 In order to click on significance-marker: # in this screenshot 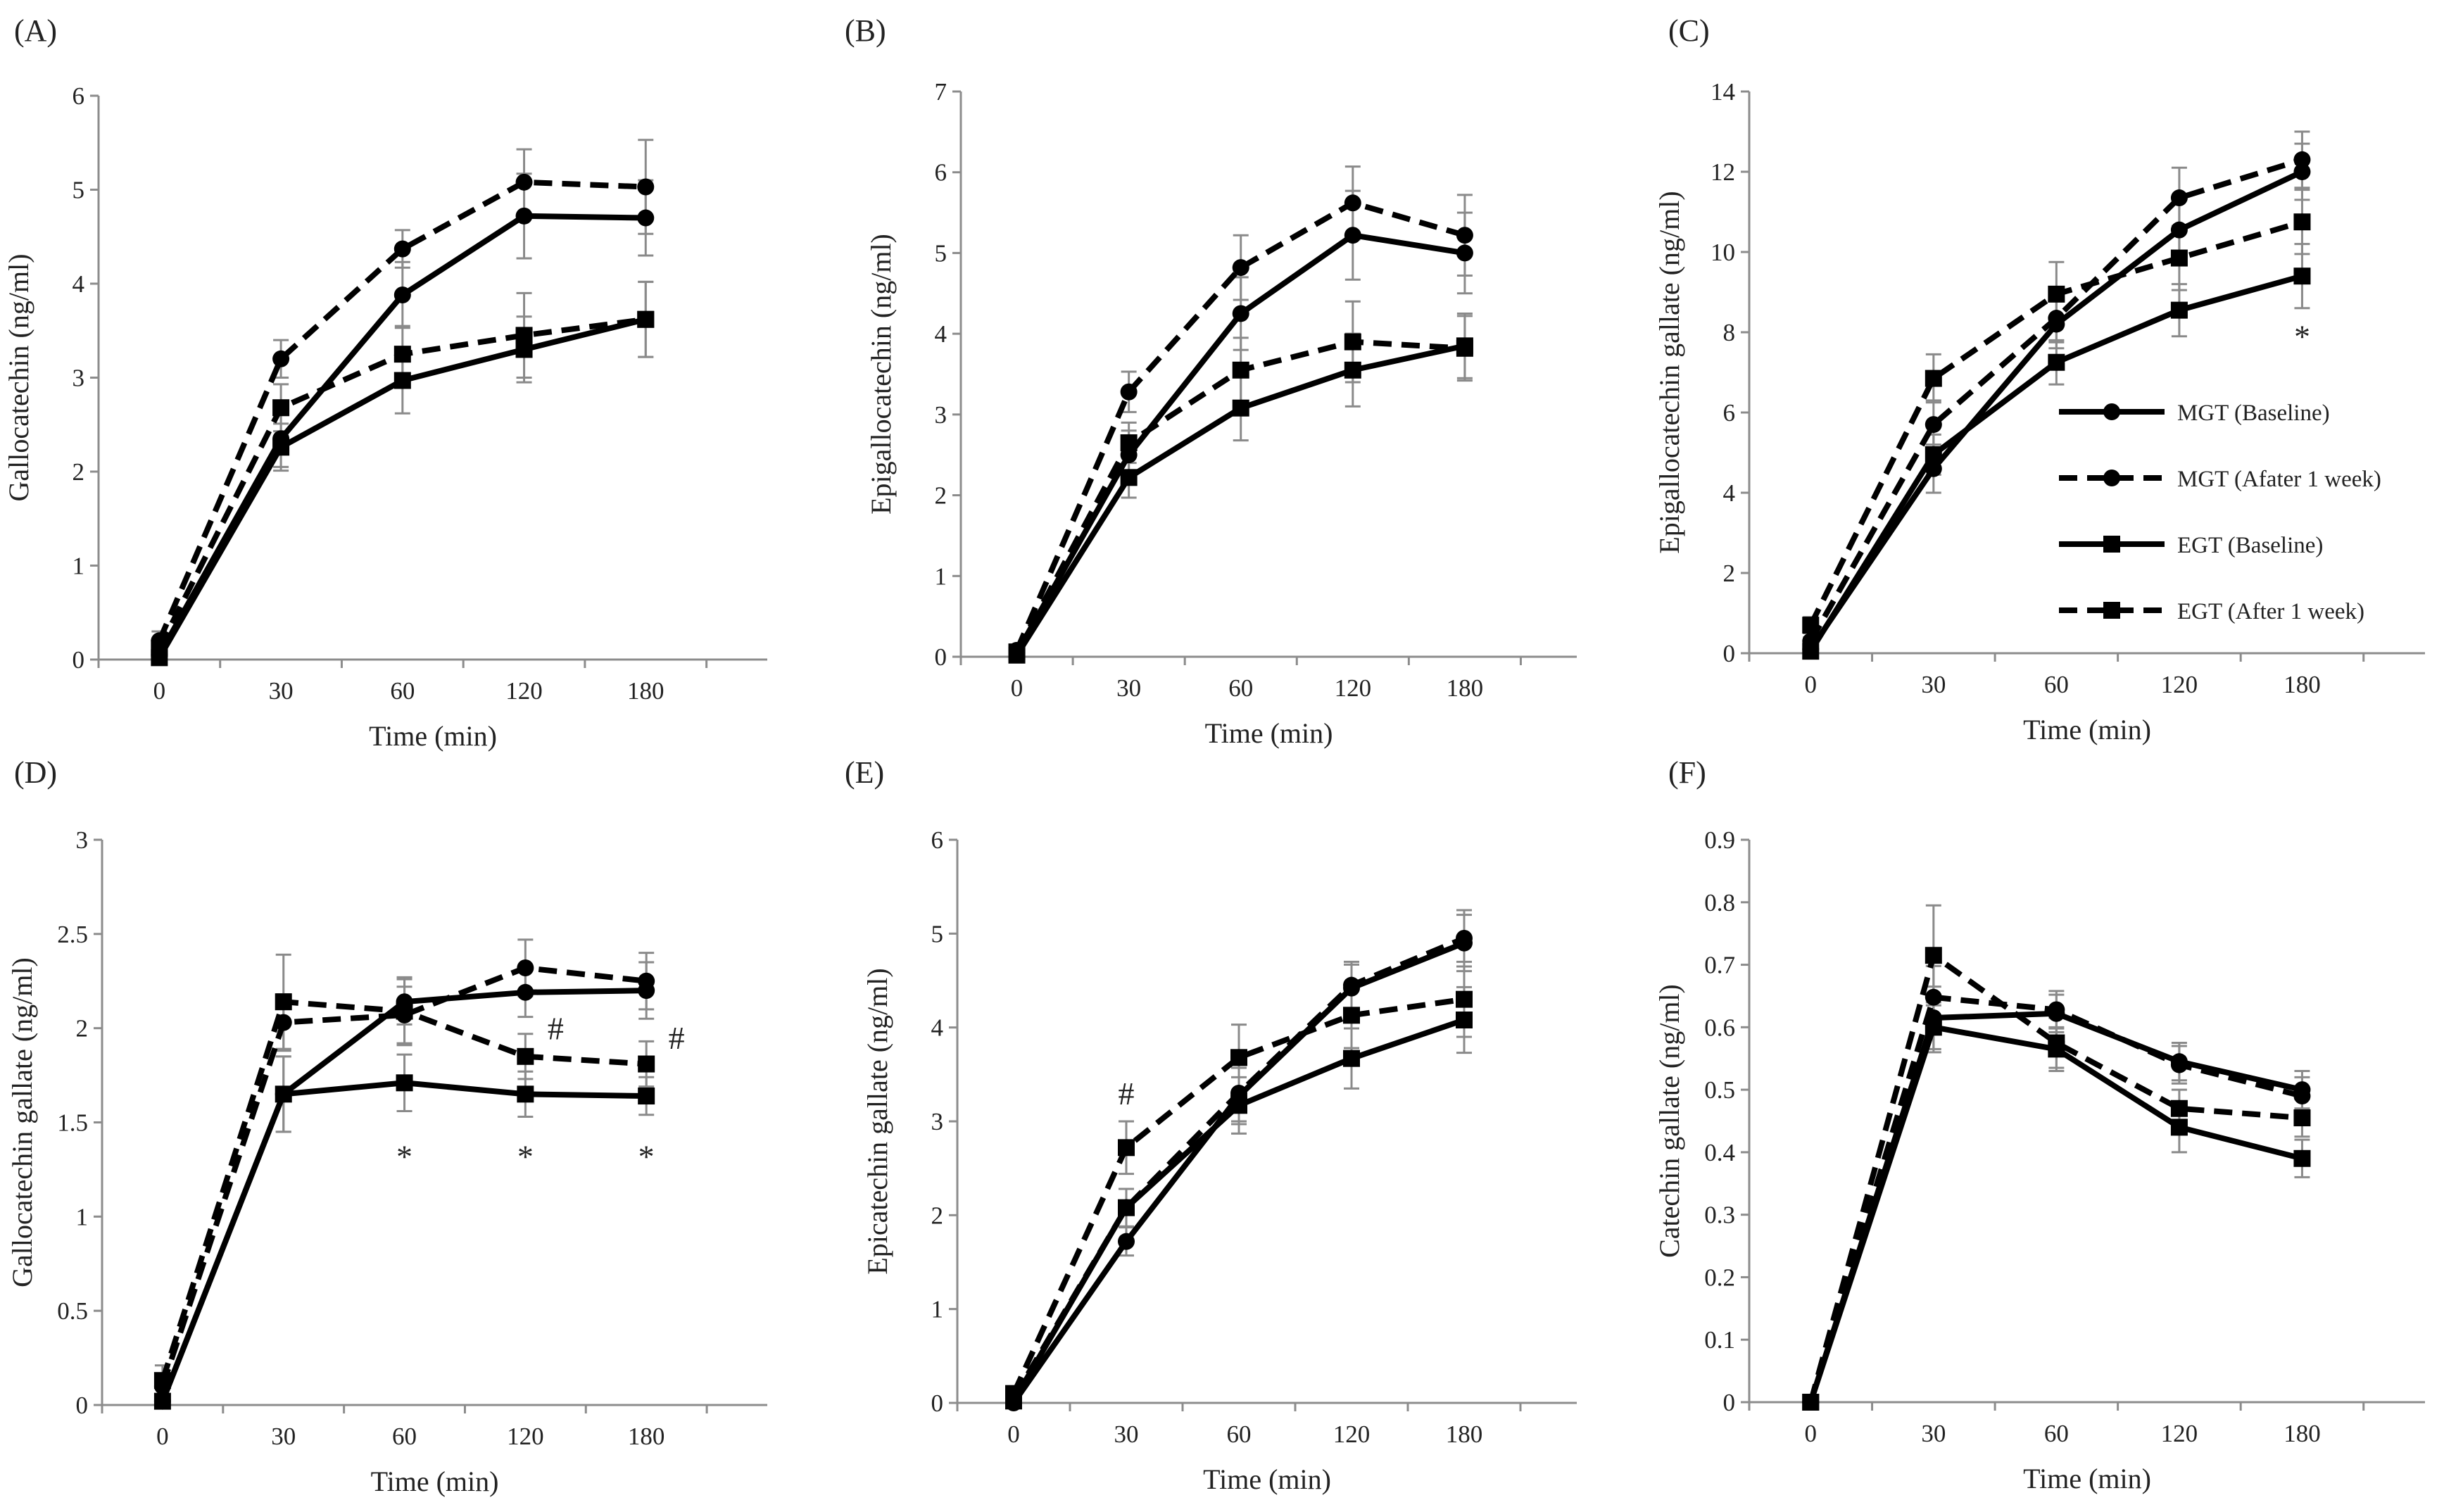, I will do `click(1127, 1093)`.